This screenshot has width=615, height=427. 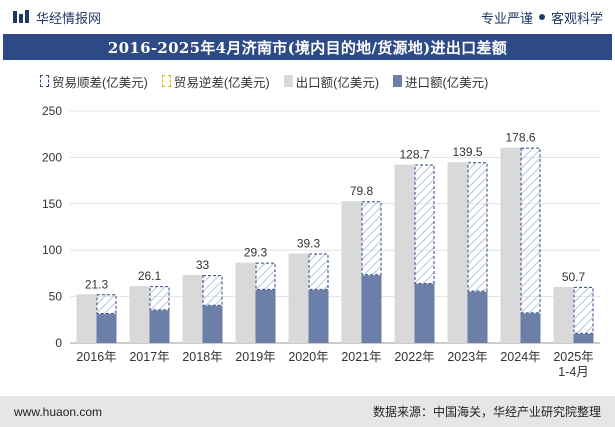 What do you see at coordinates (307, 47) in the screenshot?
I see `chart-title: 2016-2025年4月济南市(境内目的地/货源地)进出口差额` at bounding box center [307, 47].